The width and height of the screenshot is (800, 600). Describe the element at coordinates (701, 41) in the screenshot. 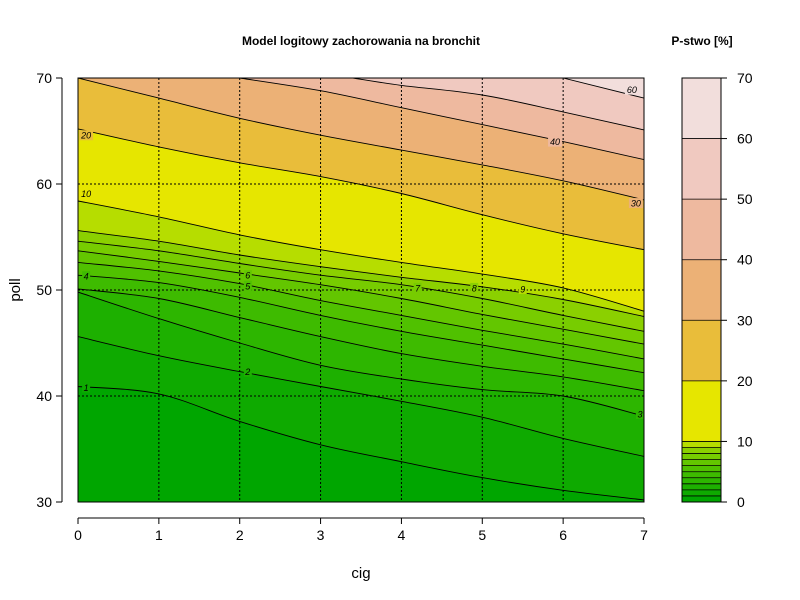

I see `legend-title: P-stwo [%]` at that location.